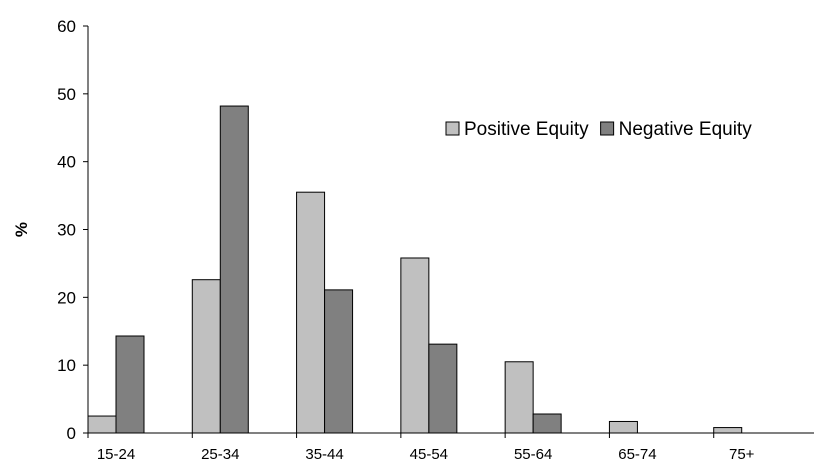 This screenshot has width=814, height=469. I want to click on x-tick-label: 45-54, so click(429, 454).